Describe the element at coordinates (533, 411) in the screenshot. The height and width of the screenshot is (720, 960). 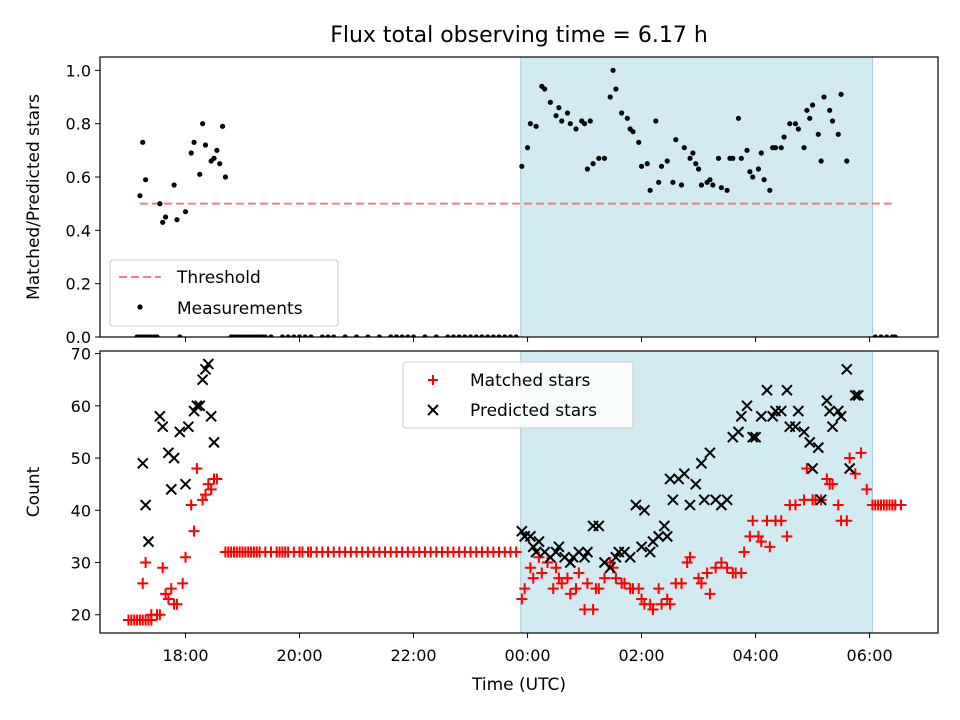
I see `legend-series-label: Predicted stars` at that location.